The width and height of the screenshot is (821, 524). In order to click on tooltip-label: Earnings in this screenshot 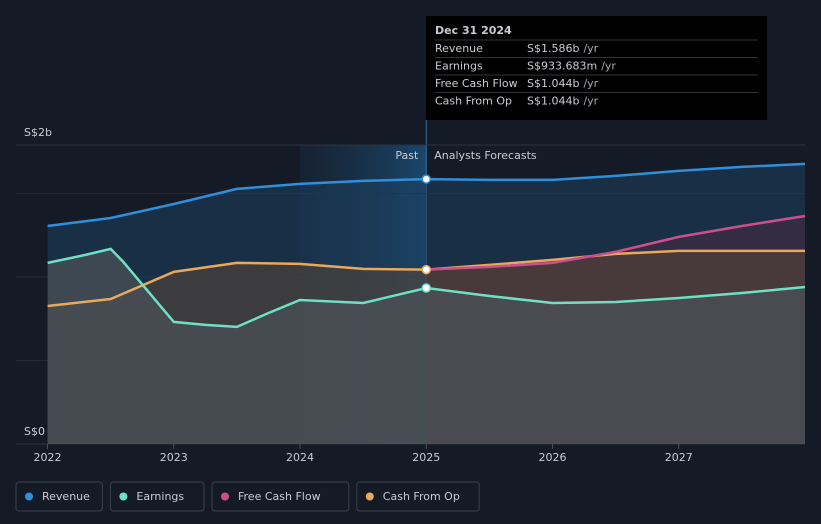, I will do `click(459, 66)`.